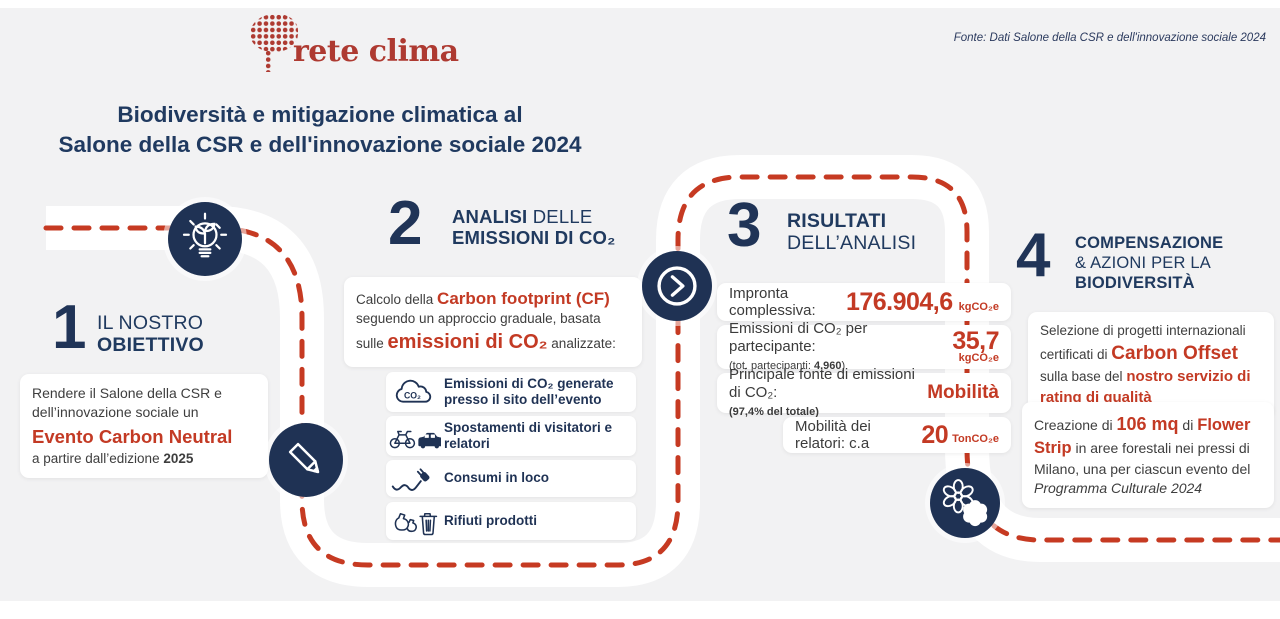 This screenshot has height=619, width=1280. What do you see at coordinates (534, 238) in the screenshot?
I see `step-2-heading-line2: EMISSIONI DI CO₂` at bounding box center [534, 238].